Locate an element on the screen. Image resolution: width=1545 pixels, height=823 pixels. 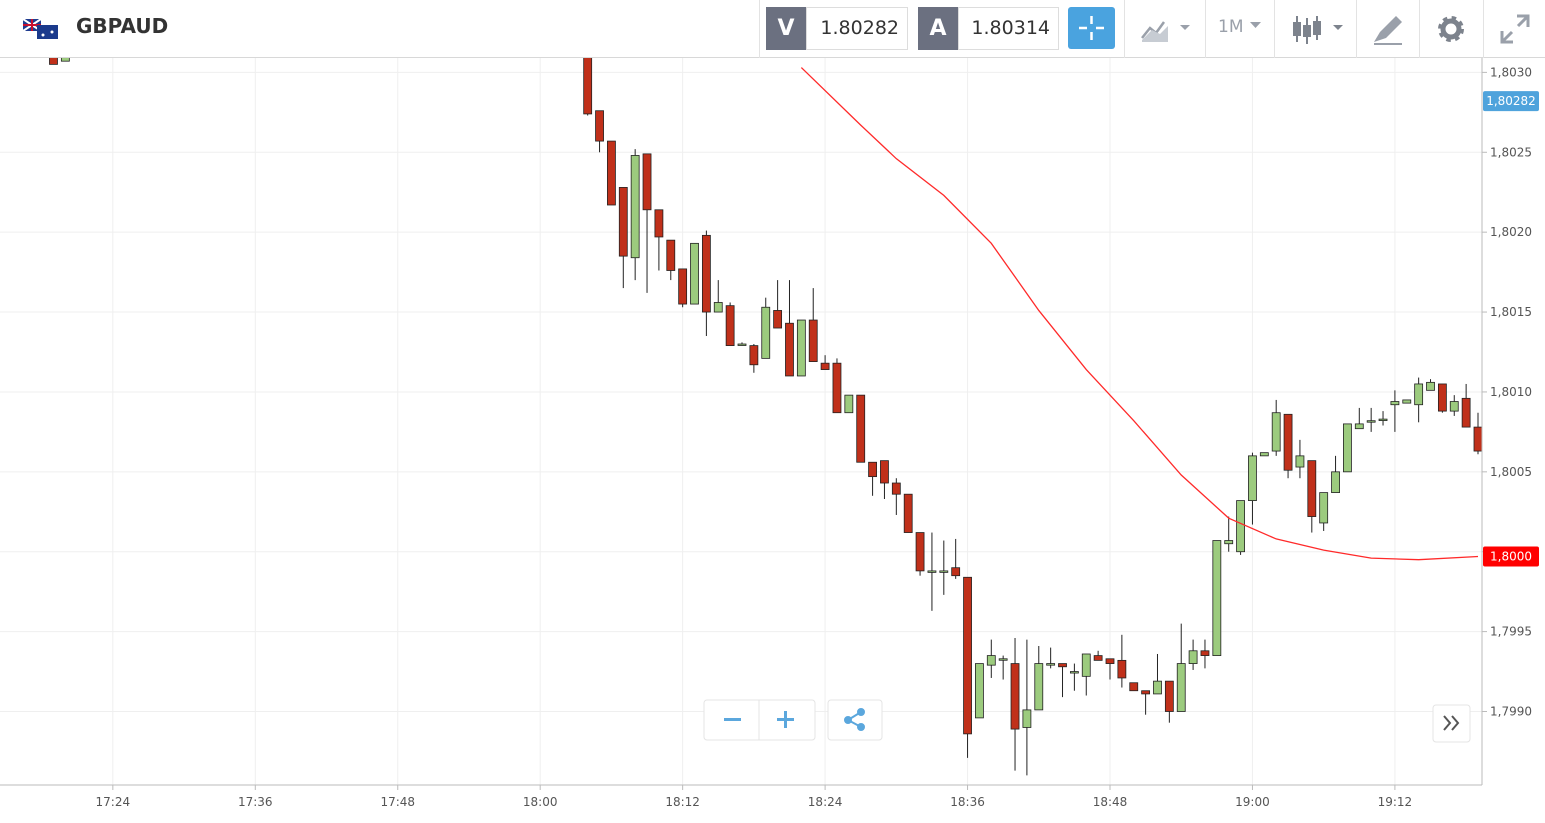
buy-price: 1.80314 is located at coordinates (1008, 28).